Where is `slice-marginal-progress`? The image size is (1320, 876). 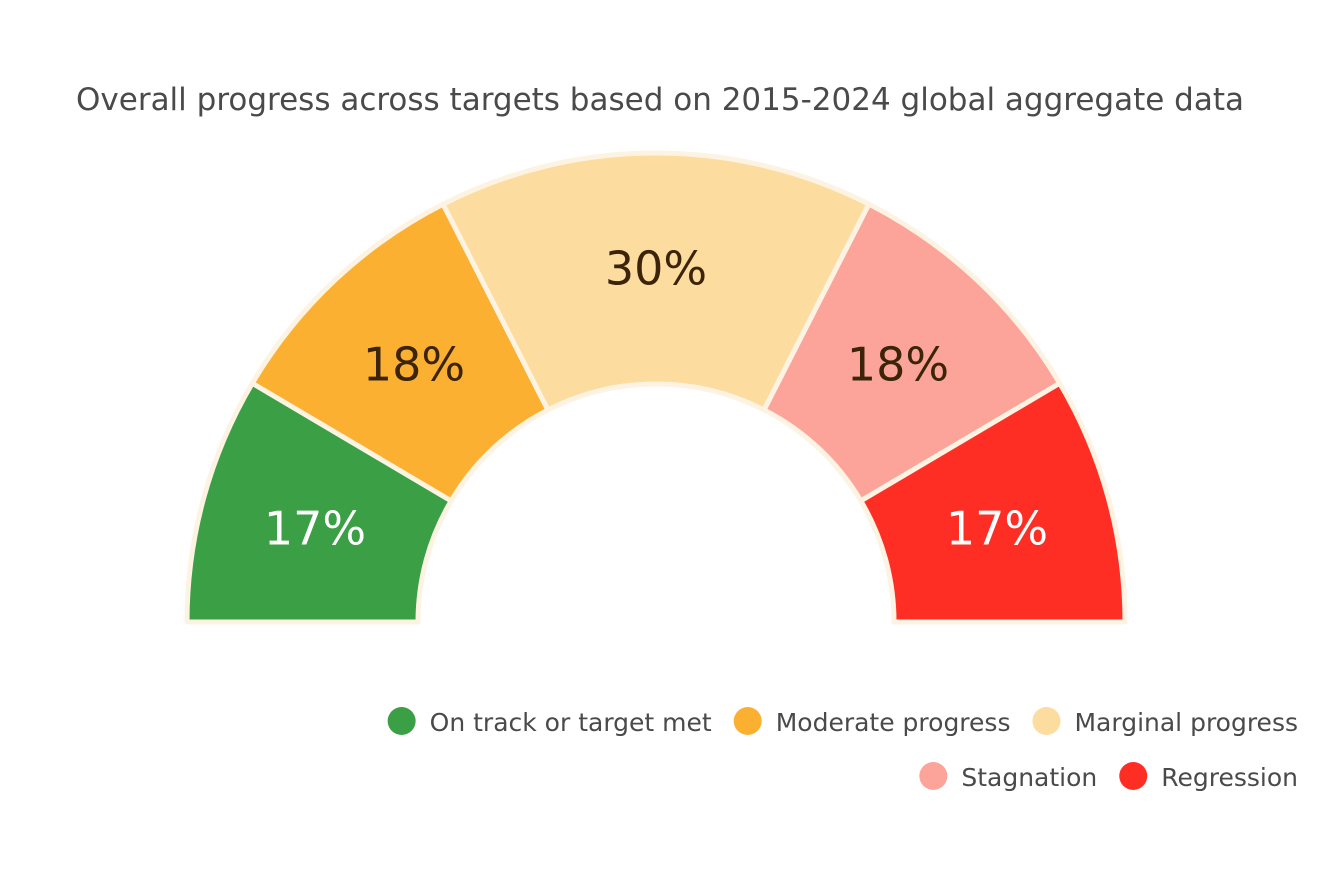
slice-marginal-progress is located at coordinates (656, 281).